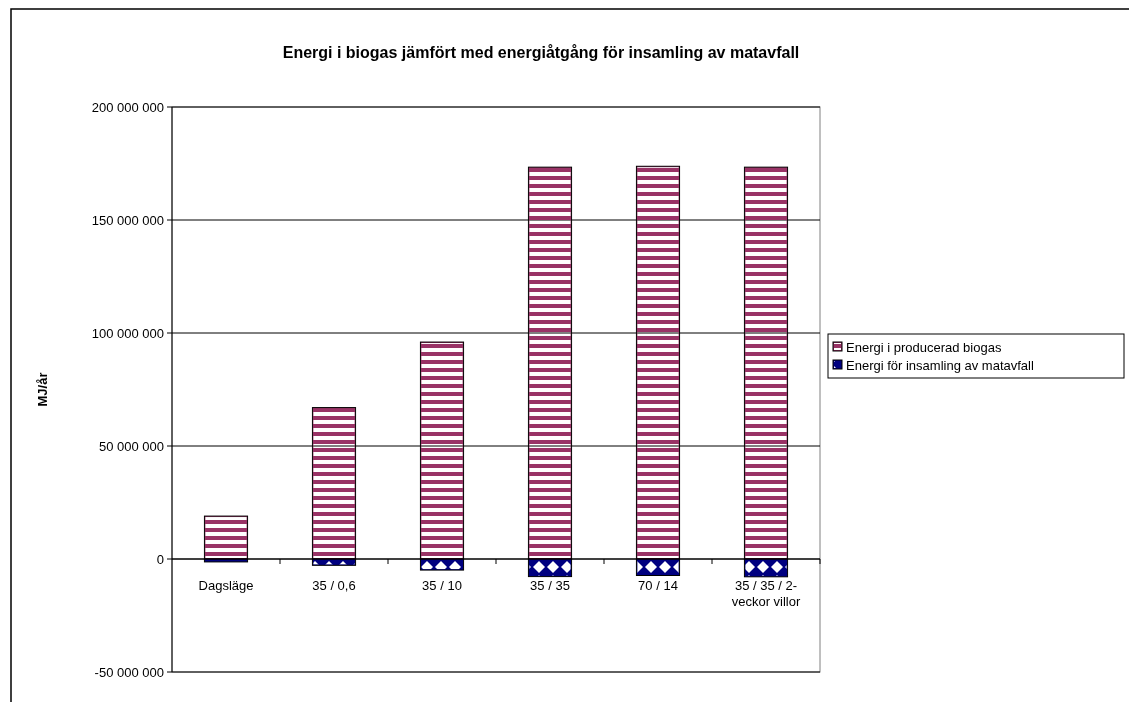 The height and width of the screenshot is (702, 1129). What do you see at coordinates (334, 585) in the screenshot?
I see `x-tick-label: 35 / 0,6` at bounding box center [334, 585].